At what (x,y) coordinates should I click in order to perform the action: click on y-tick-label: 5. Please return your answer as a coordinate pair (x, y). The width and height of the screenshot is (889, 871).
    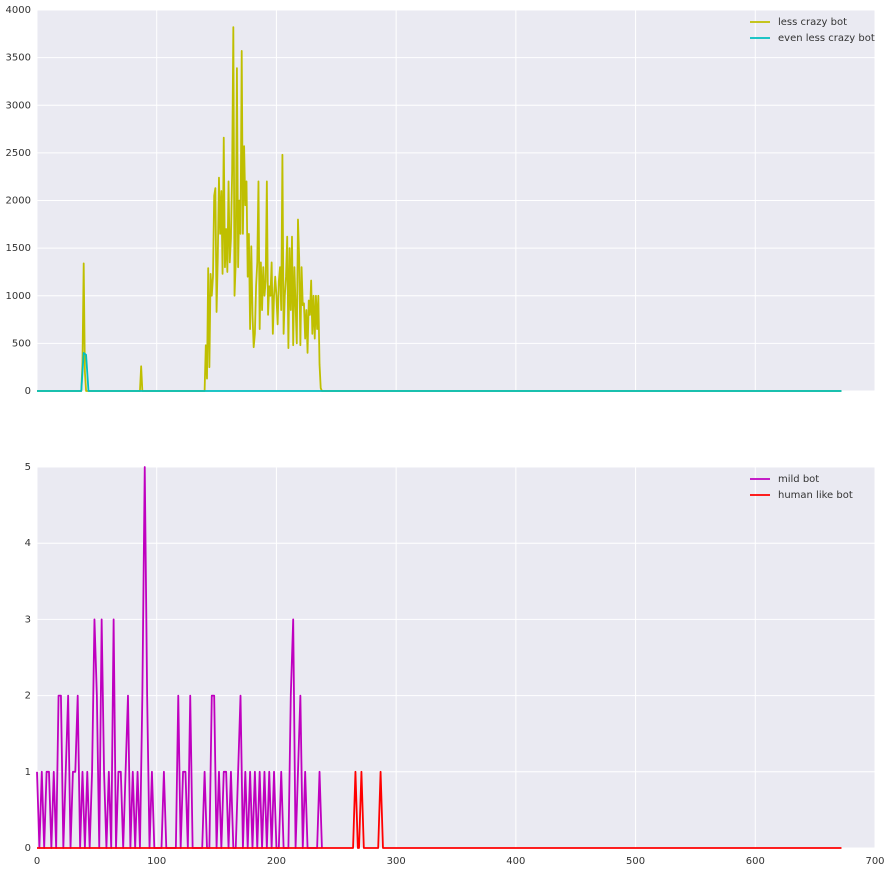
    Looking at the image, I should click on (28, 467).